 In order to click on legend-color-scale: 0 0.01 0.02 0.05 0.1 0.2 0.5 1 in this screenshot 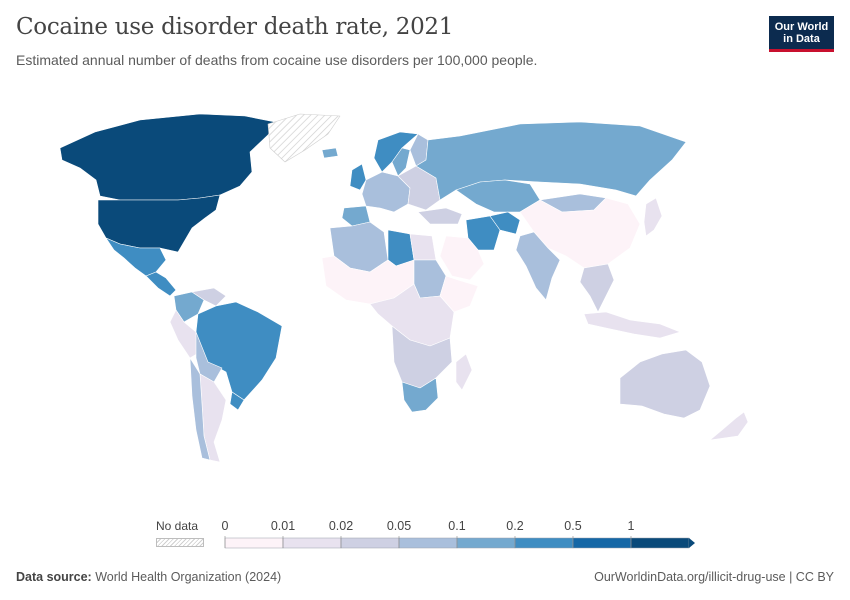, I will do `click(458, 534)`.